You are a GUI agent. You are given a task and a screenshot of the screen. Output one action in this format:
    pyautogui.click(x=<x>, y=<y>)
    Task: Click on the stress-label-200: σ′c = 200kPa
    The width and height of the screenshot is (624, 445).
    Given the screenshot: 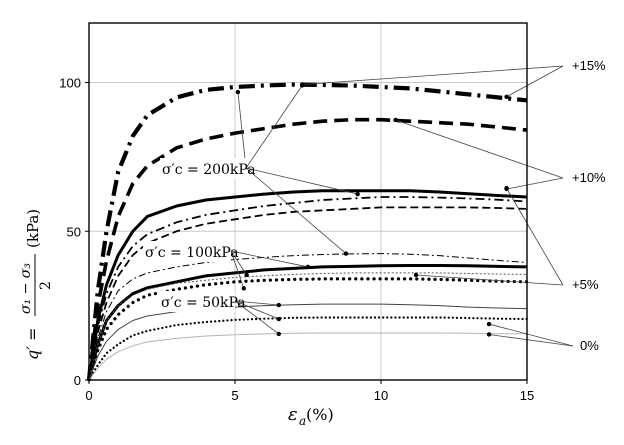 What is the action you would take?
    pyautogui.click(x=209, y=170)
    